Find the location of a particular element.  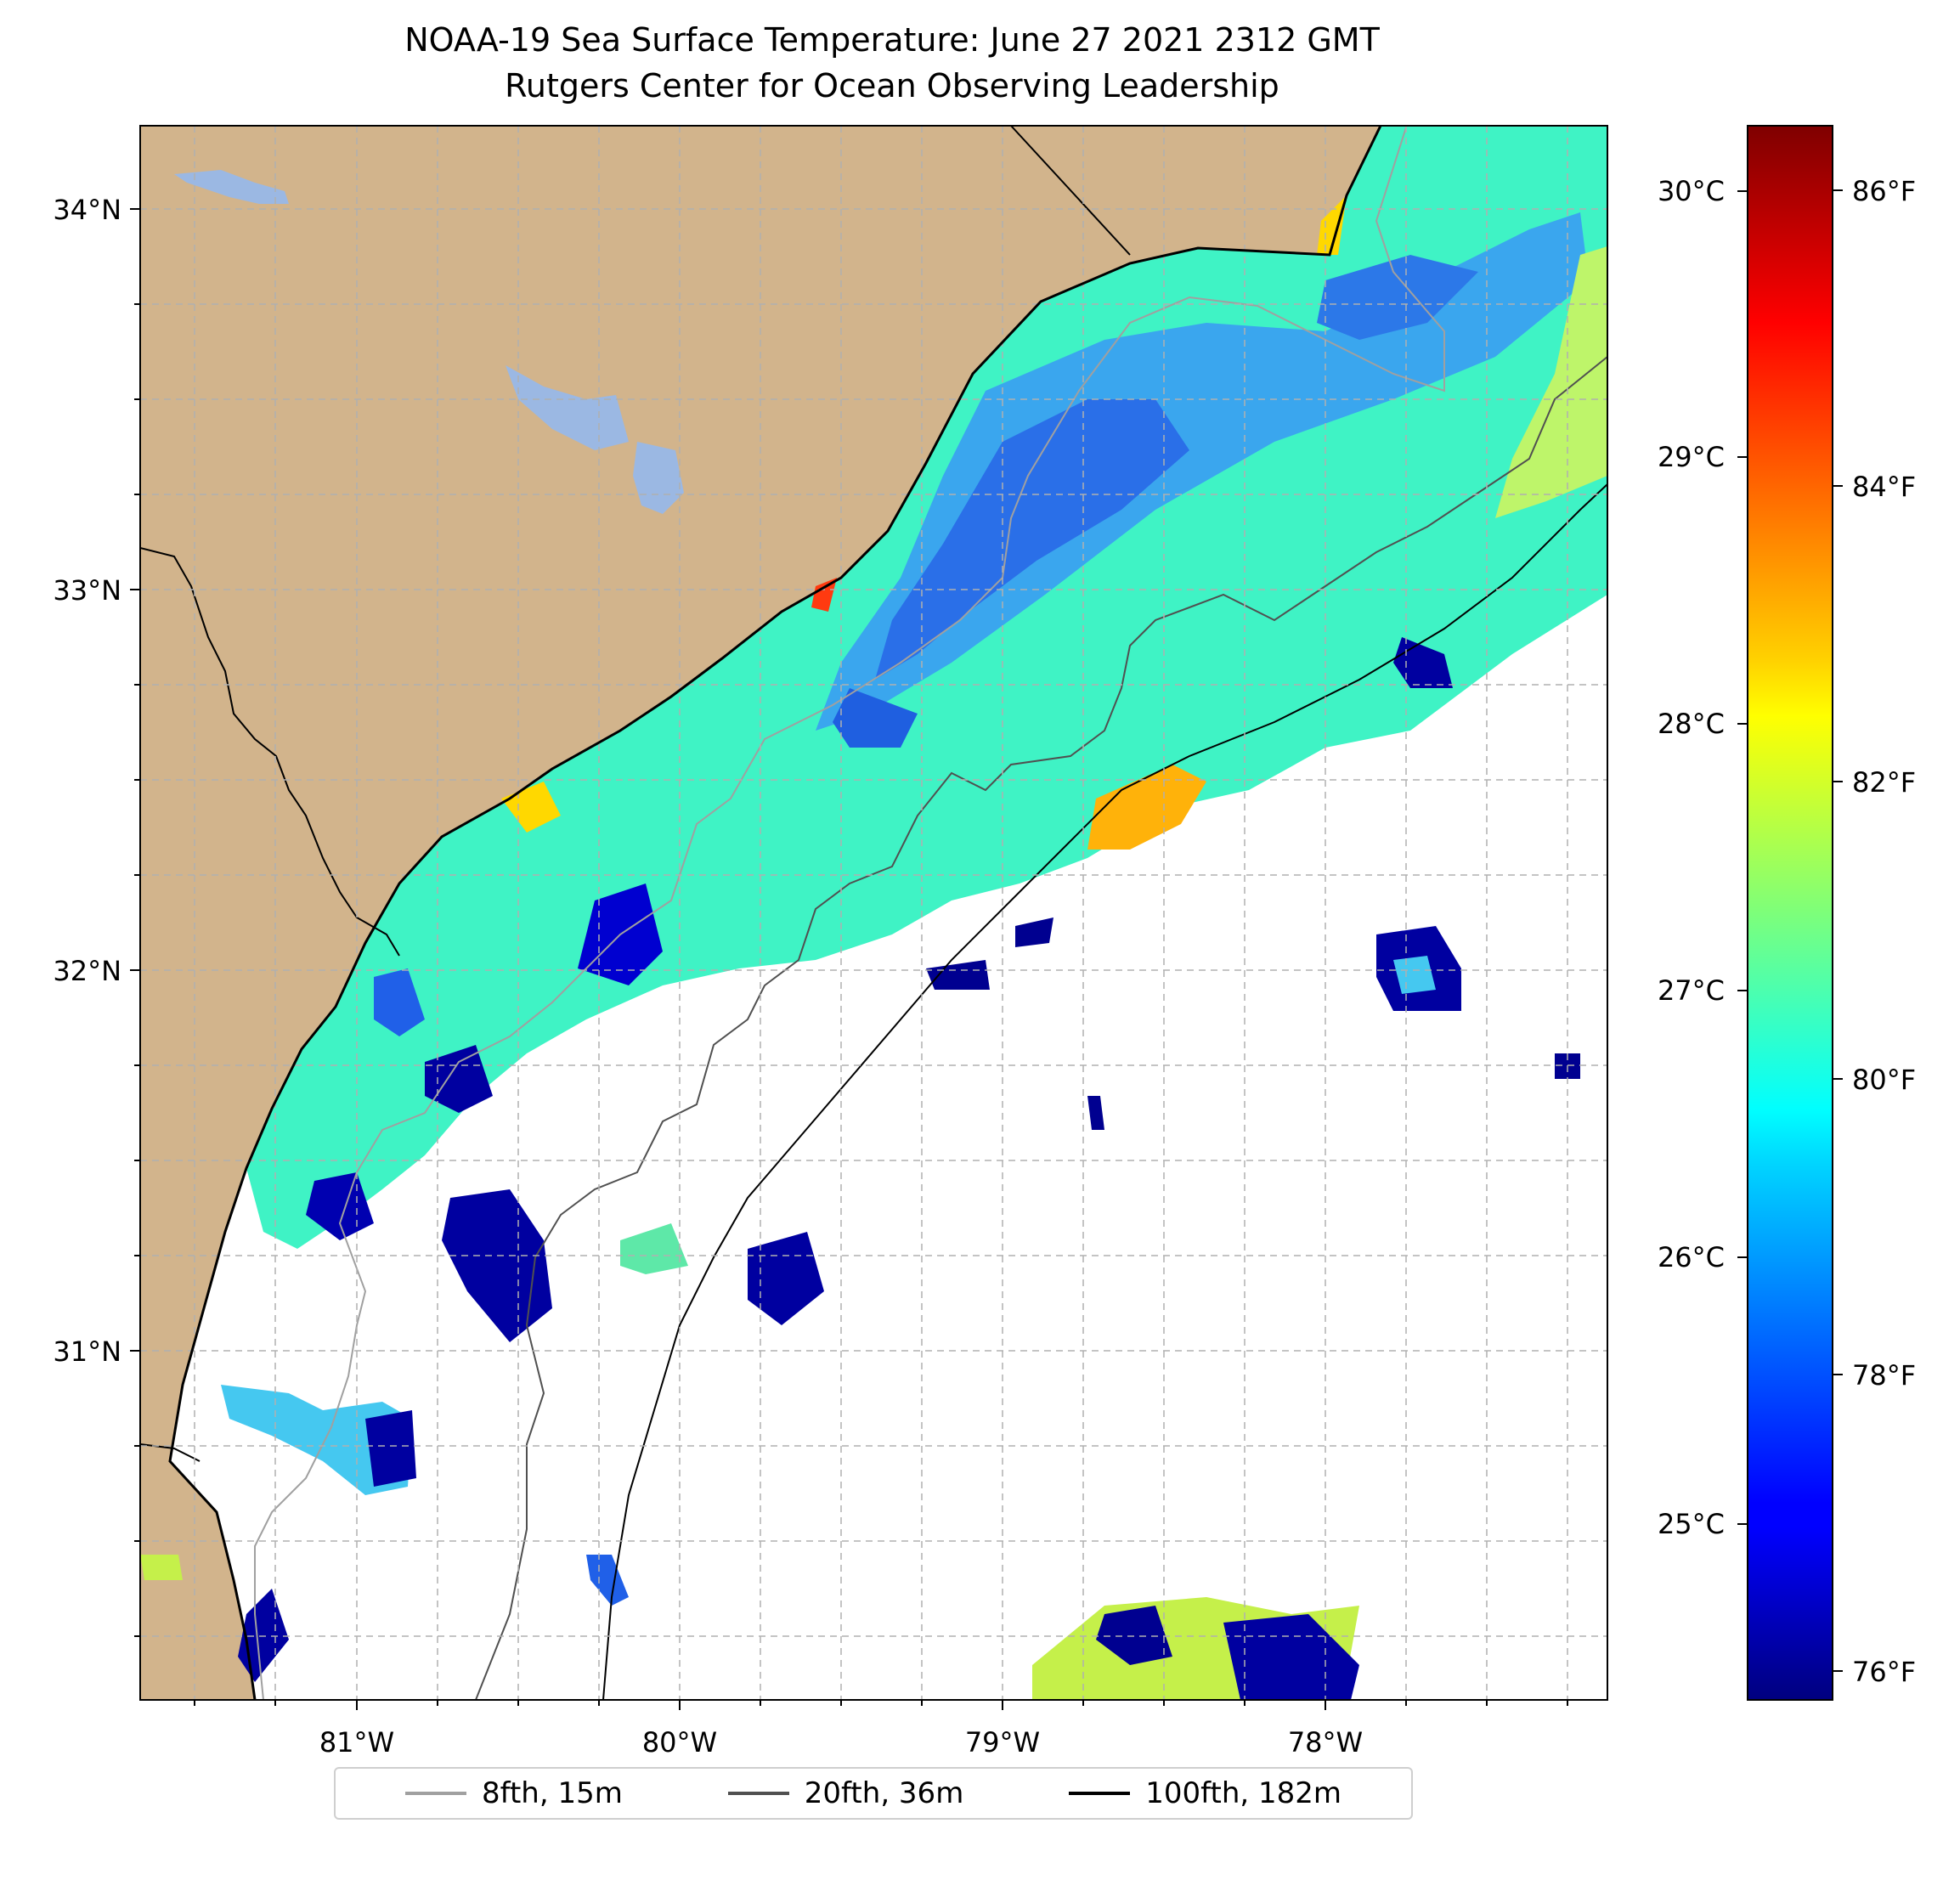

contour-legend: 8fth, 15m 20fth, 36m 100fth, 182m is located at coordinates (874, 1794).